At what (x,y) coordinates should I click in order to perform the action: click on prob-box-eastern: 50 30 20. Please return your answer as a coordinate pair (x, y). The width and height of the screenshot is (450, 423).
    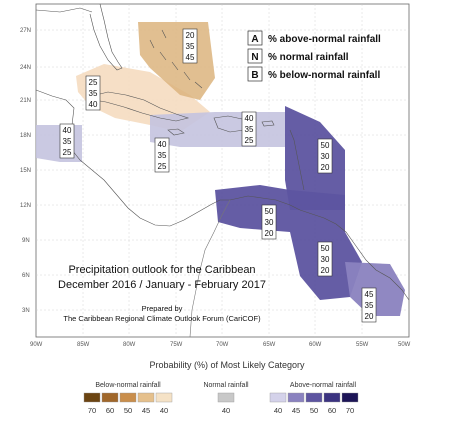
    Looking at the image, I should click on (325, 156).